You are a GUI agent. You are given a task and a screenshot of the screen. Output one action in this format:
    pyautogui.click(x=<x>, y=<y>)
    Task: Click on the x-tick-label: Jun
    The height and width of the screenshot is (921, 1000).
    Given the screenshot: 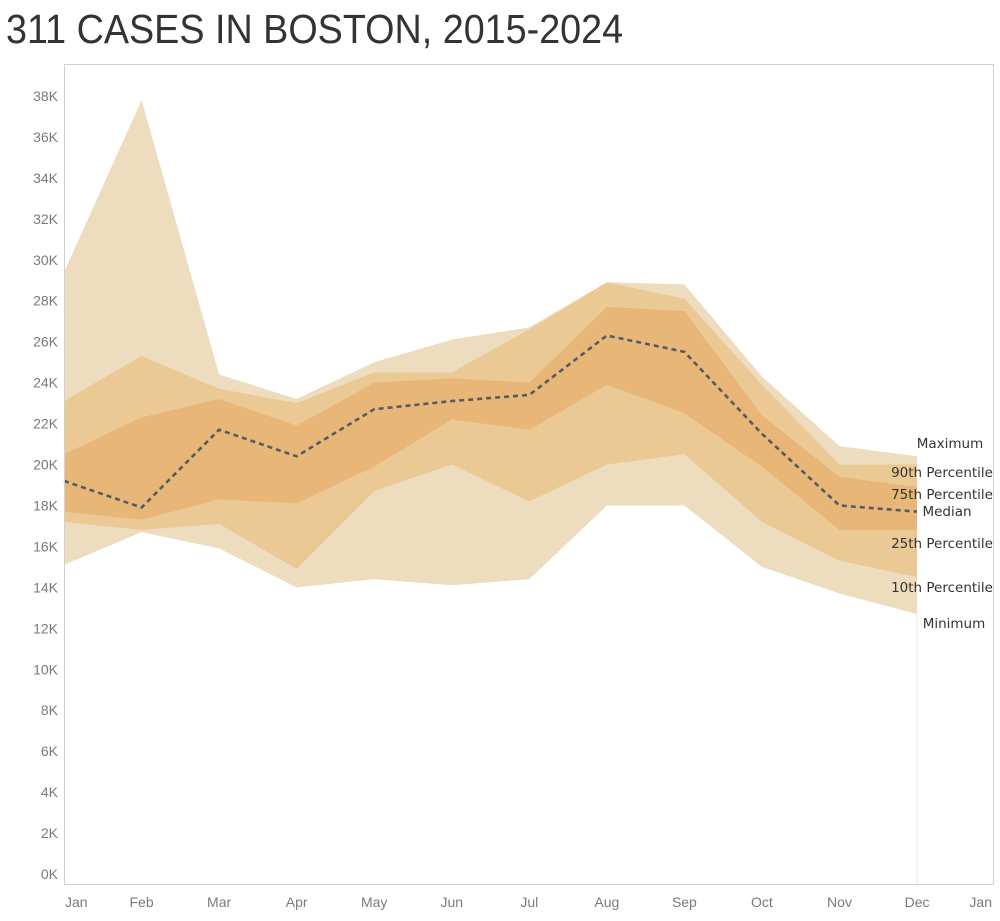 What is the action you would take?
    pyautogui.click(x=451, y=902)
    